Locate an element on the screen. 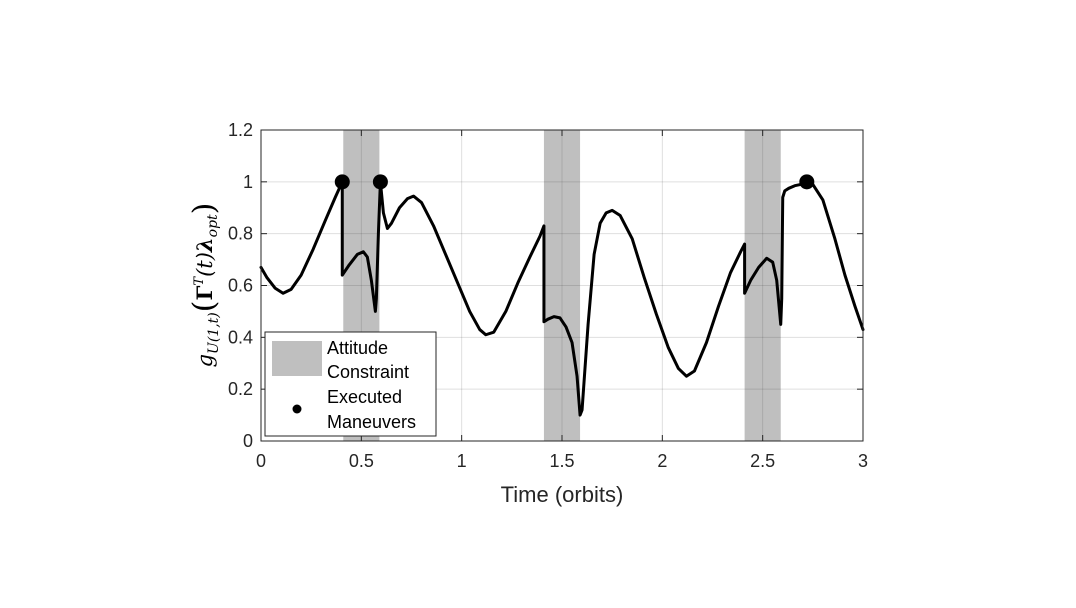 The width and height of the screenshot is (1076, 608). ylabel-gamma: Γ is located at coordinates (204, 293).